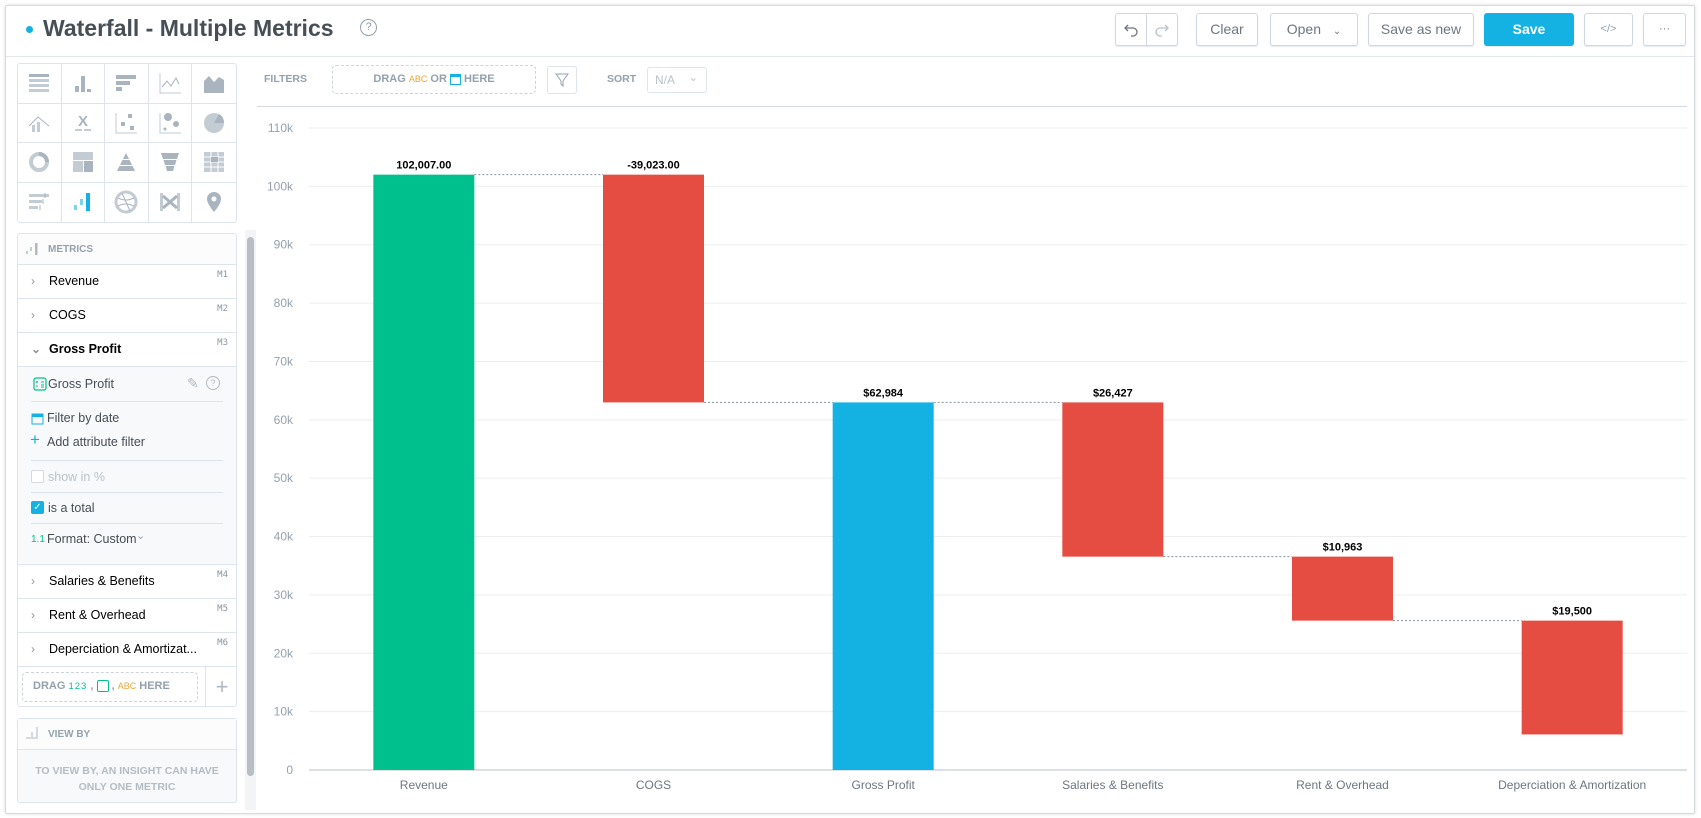 Image resolution: width=1701 pixels, height=818 pixels. Describe the element at coordinates (250, 506) in the screenshot. I see `scrollbar-thumb` at that location.